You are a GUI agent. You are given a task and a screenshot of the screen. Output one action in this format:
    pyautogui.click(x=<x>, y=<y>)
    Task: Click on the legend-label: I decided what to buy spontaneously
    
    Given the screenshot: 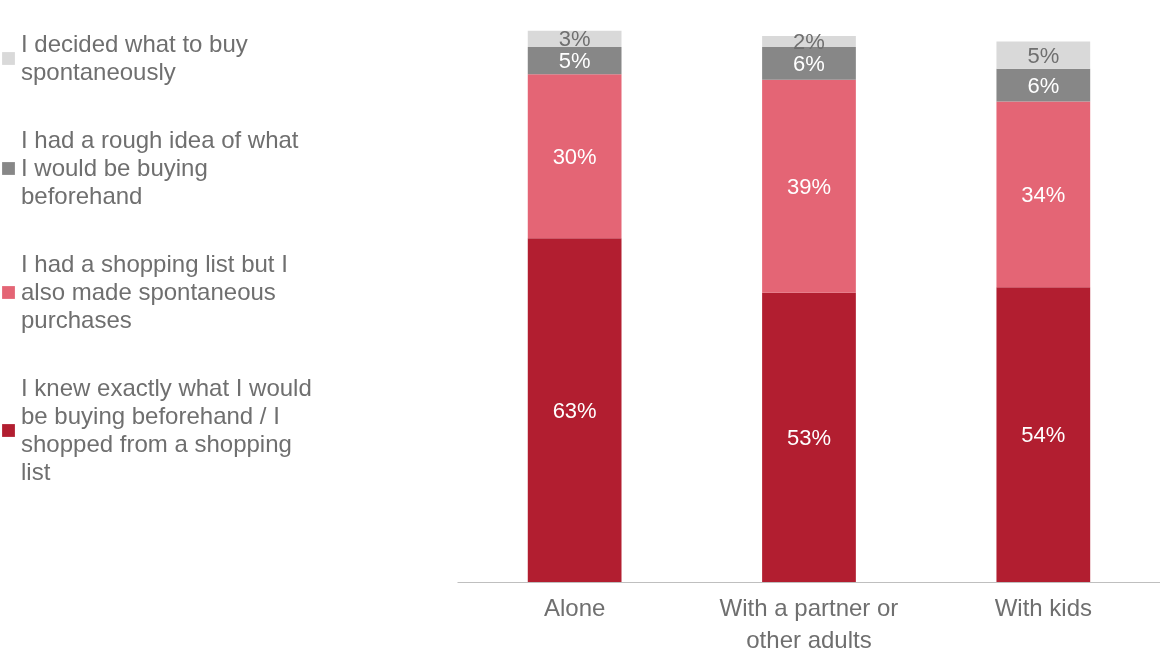 What is the action you would take?
    pyautogui.click(x=134, y=58)
    